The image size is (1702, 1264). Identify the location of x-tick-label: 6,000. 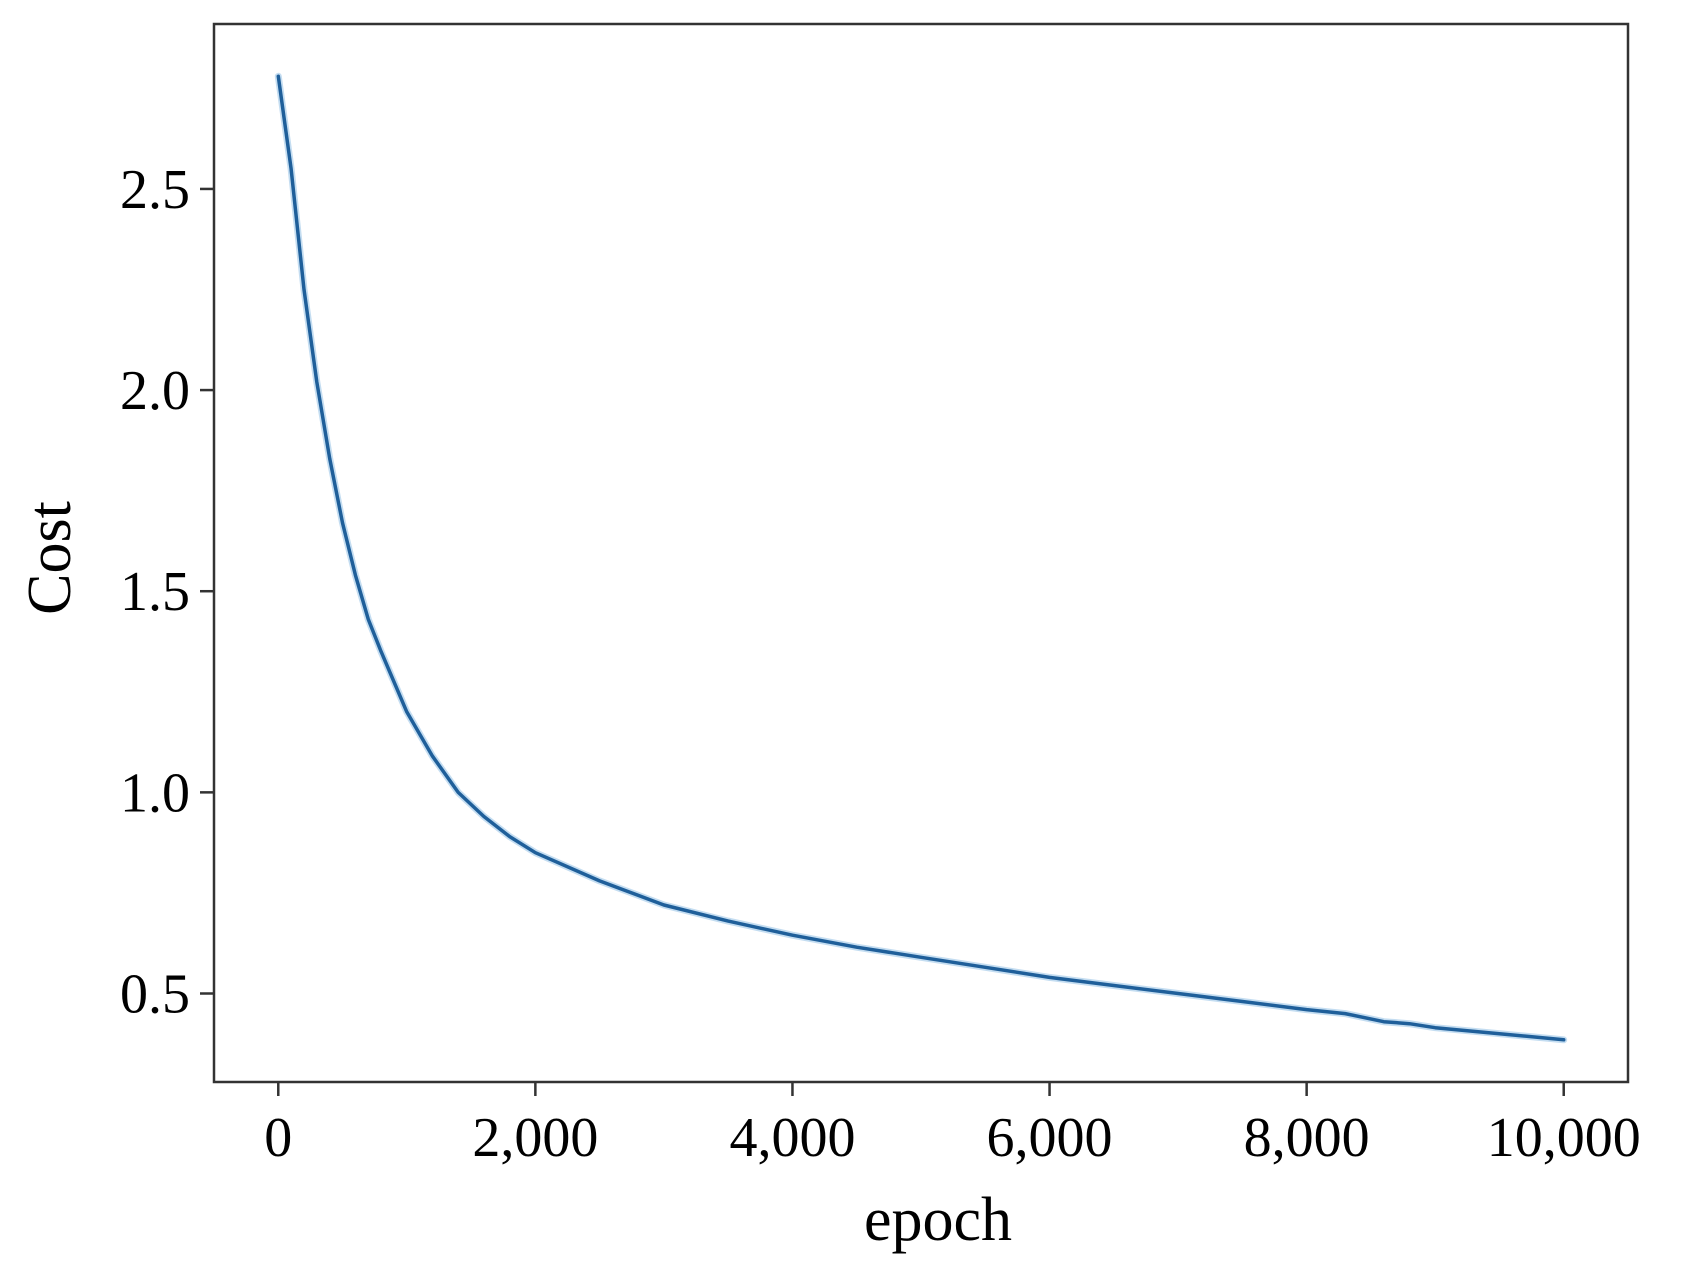
(1050, 1138).